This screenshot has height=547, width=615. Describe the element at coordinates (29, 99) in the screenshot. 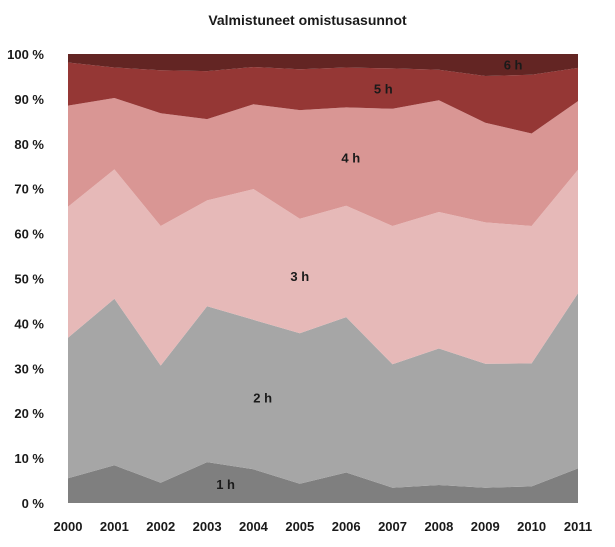

I see `y-tick-label: 90 %` at that location.